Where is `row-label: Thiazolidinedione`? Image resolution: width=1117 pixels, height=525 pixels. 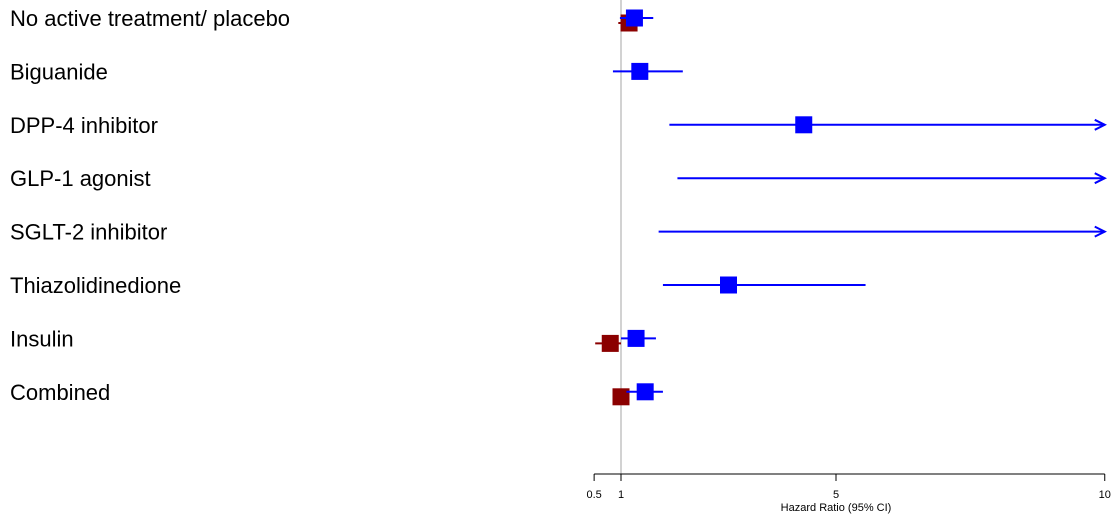
row-label: Thiazolidinedione is located at coordinates (95, 285).